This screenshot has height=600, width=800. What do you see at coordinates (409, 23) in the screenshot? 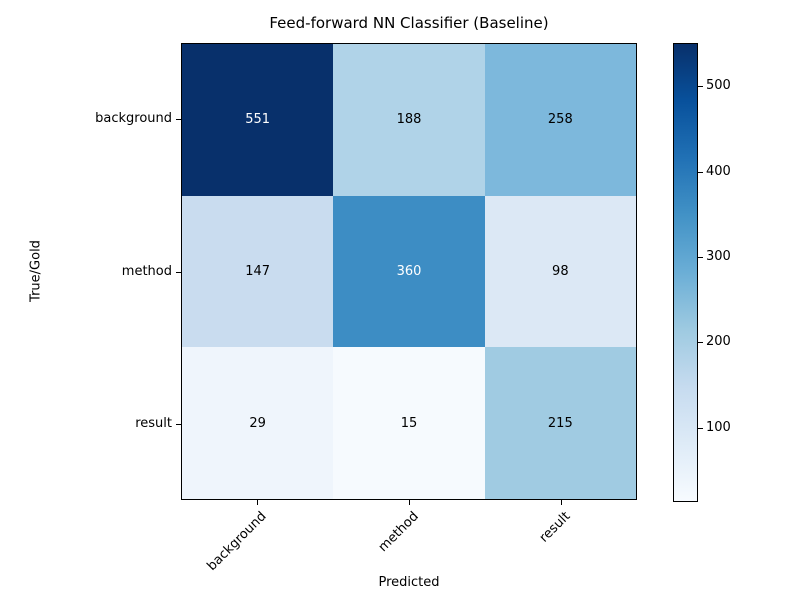
I see `chart-title: Feed-forward NN Classifier (Baseline)` at bounding box center [409, 23].